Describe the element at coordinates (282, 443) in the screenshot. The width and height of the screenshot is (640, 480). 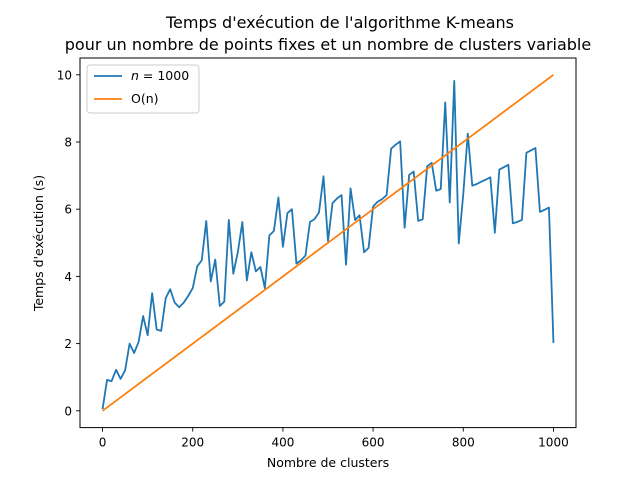
I see `x-tick-label: 400` at that location.